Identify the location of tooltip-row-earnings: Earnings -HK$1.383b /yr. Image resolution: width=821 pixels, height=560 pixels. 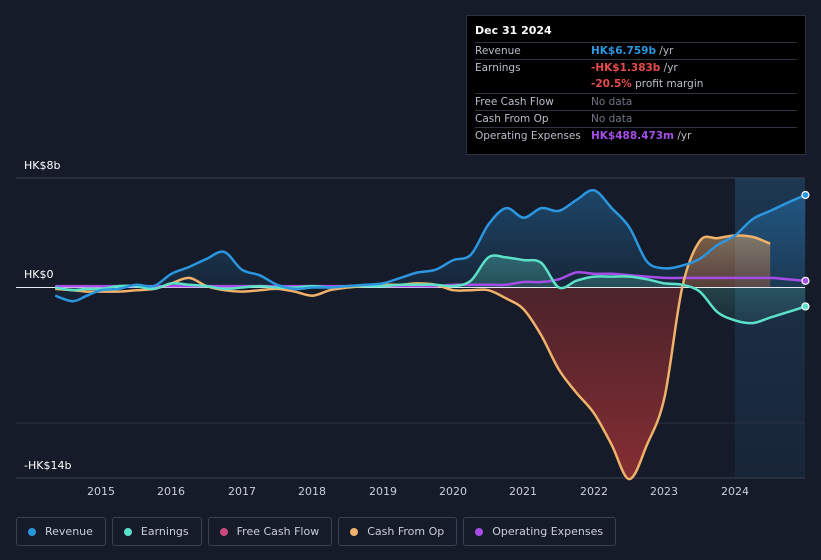
(636, 67).